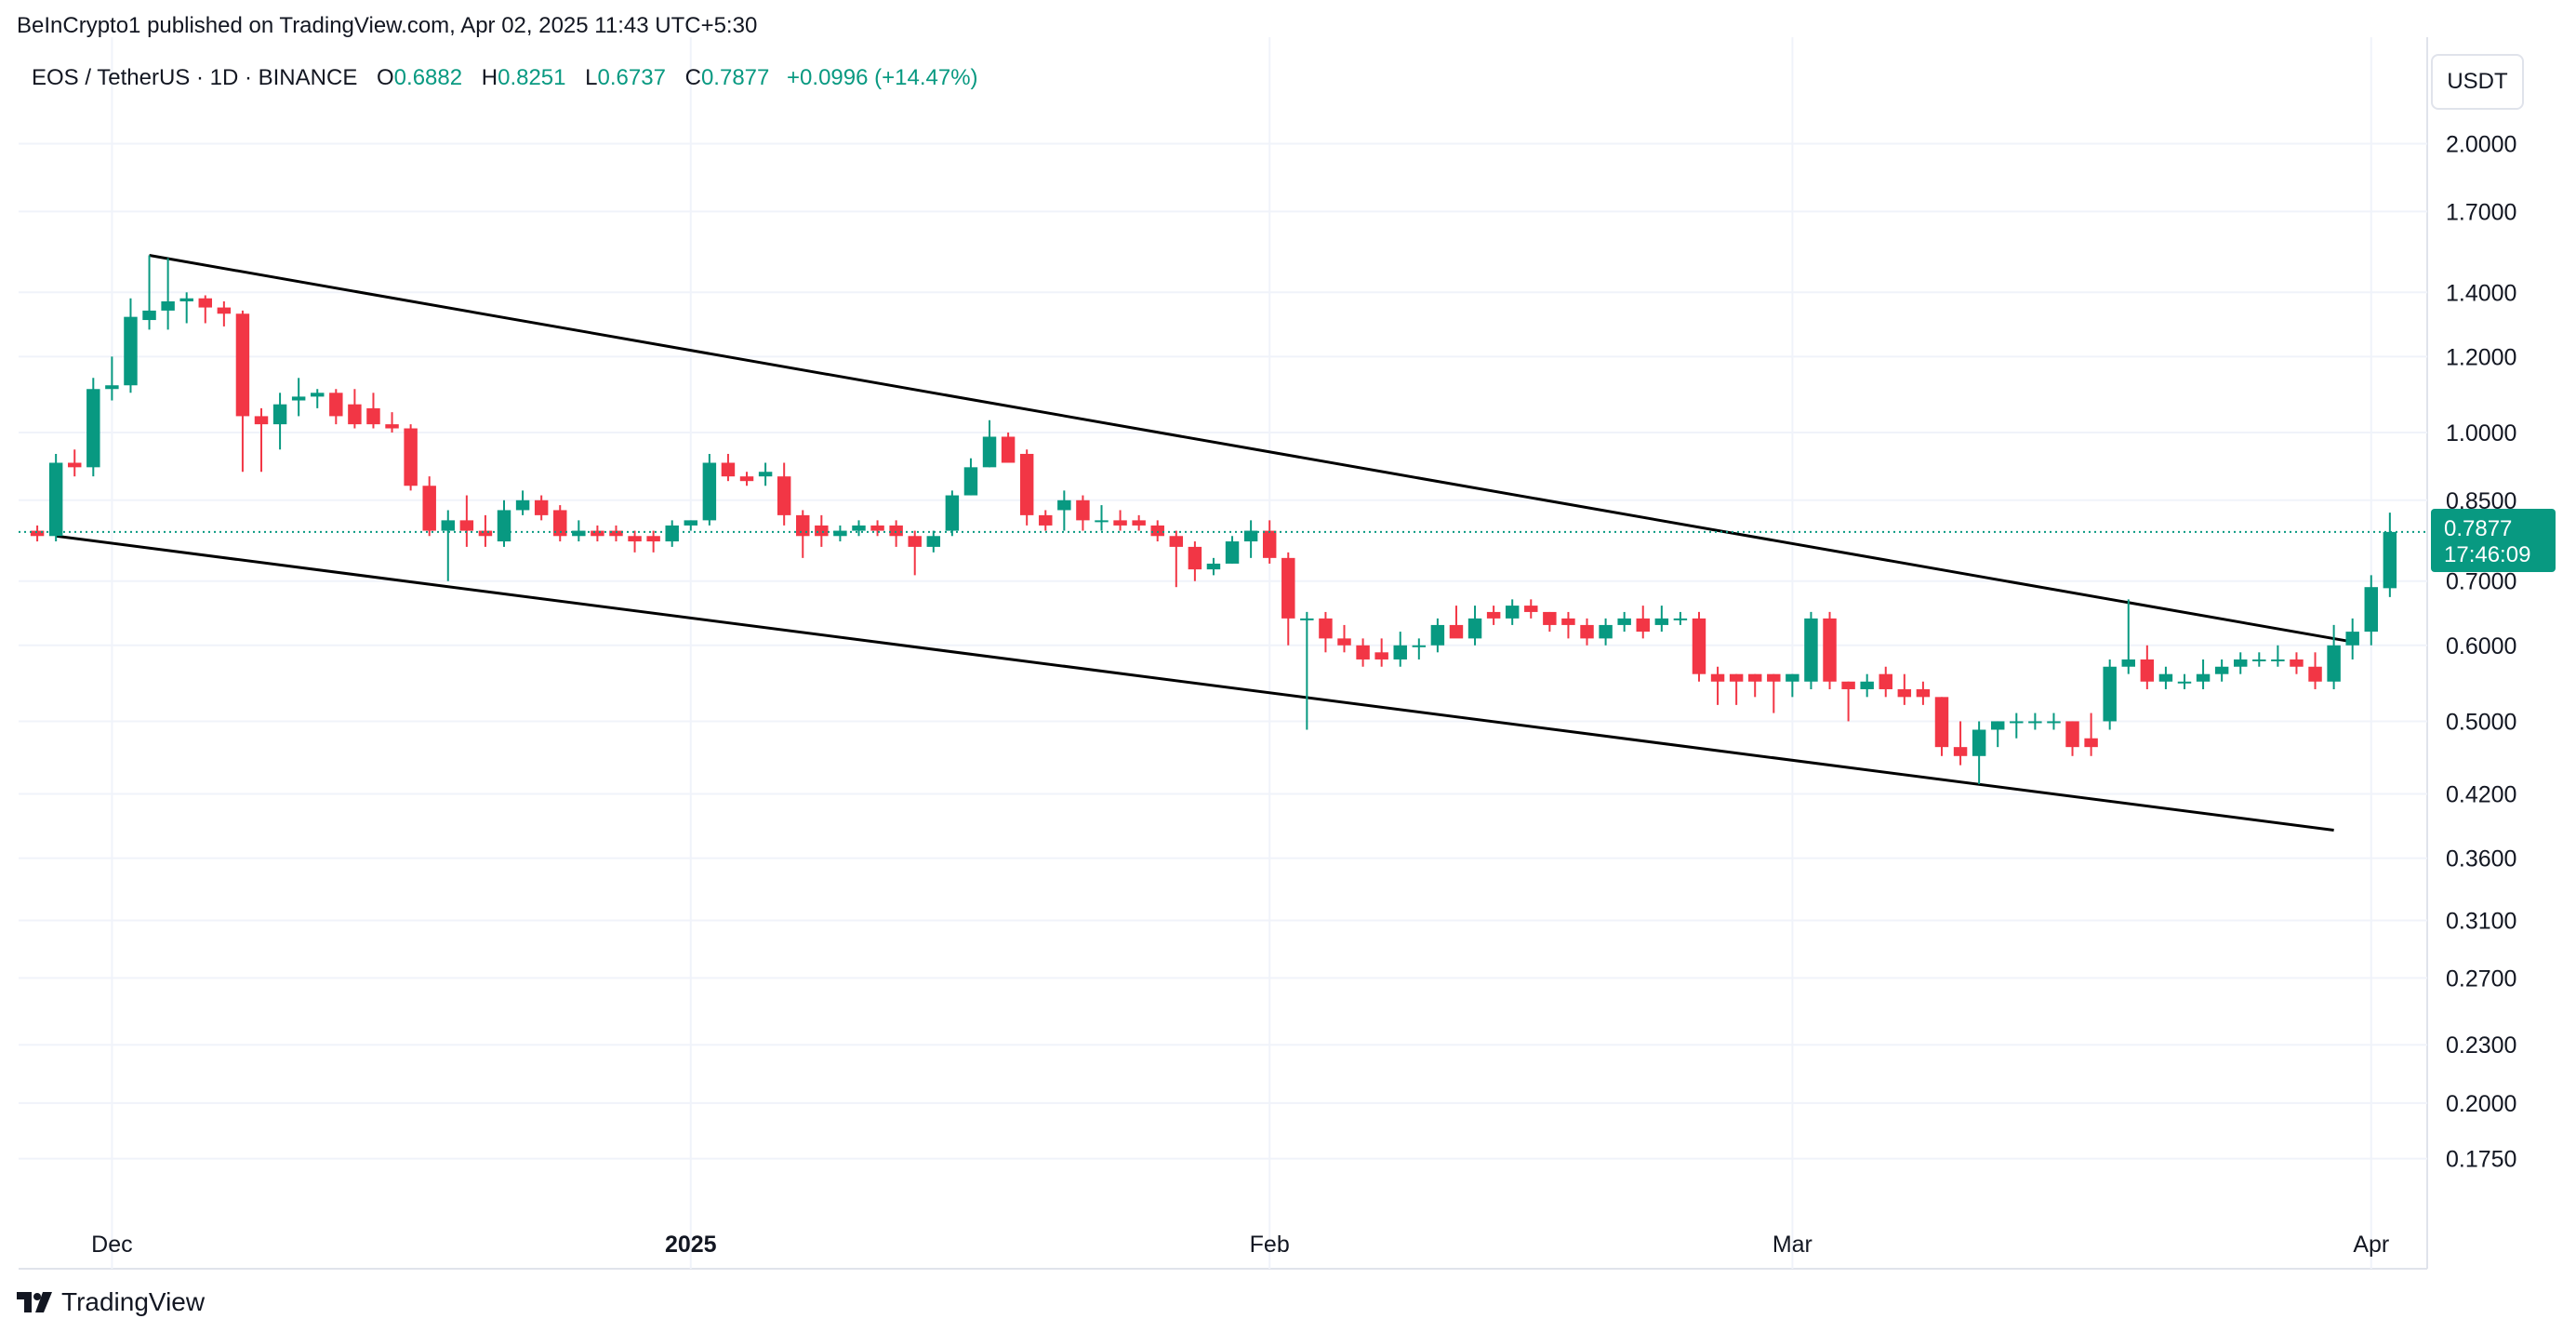  Describe the element at coordinates (1240, 1245) in the screenshot. I see `time-axis: Dec 2025 Feb Mar Apr` at that location.